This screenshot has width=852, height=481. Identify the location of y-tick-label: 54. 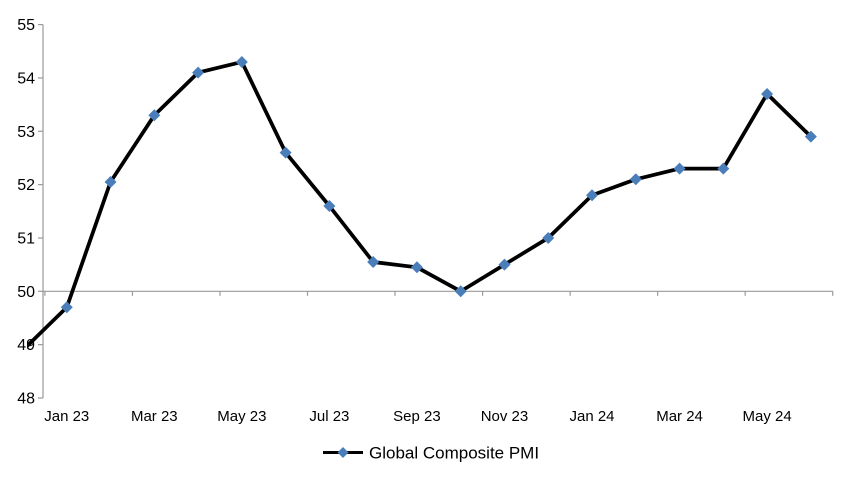
(26, 78).